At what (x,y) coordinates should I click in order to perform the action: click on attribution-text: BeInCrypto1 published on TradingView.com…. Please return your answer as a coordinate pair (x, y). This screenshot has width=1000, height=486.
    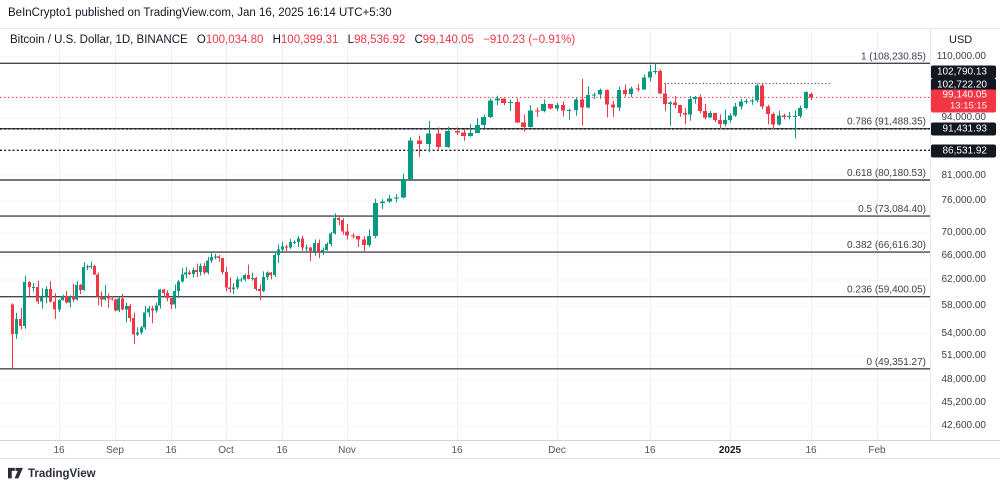
    Looking at the image, I should click on (200, 13).